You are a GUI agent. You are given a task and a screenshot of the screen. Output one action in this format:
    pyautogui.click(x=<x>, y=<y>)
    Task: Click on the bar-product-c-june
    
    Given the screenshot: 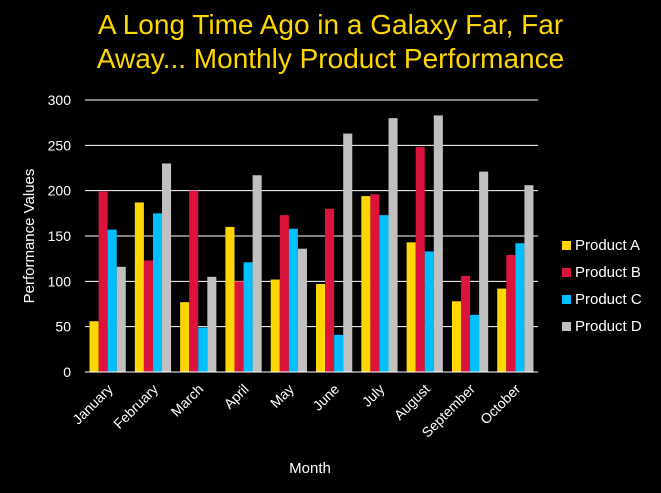 What is the action you would take?
    pyautogui.click(x=339, y=353)
    